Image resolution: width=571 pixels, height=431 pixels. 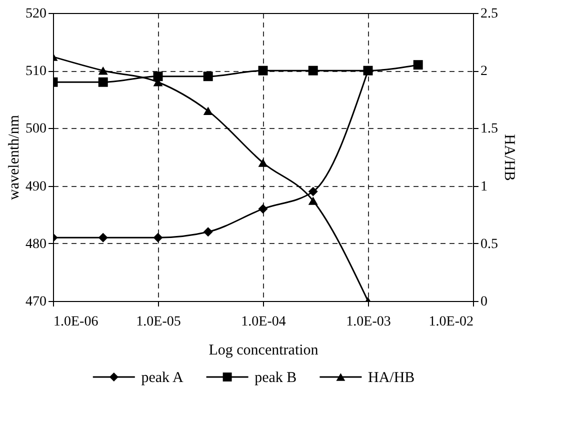 I want to click on y2-tick-label: 0.5, so click(x=489, y=244).